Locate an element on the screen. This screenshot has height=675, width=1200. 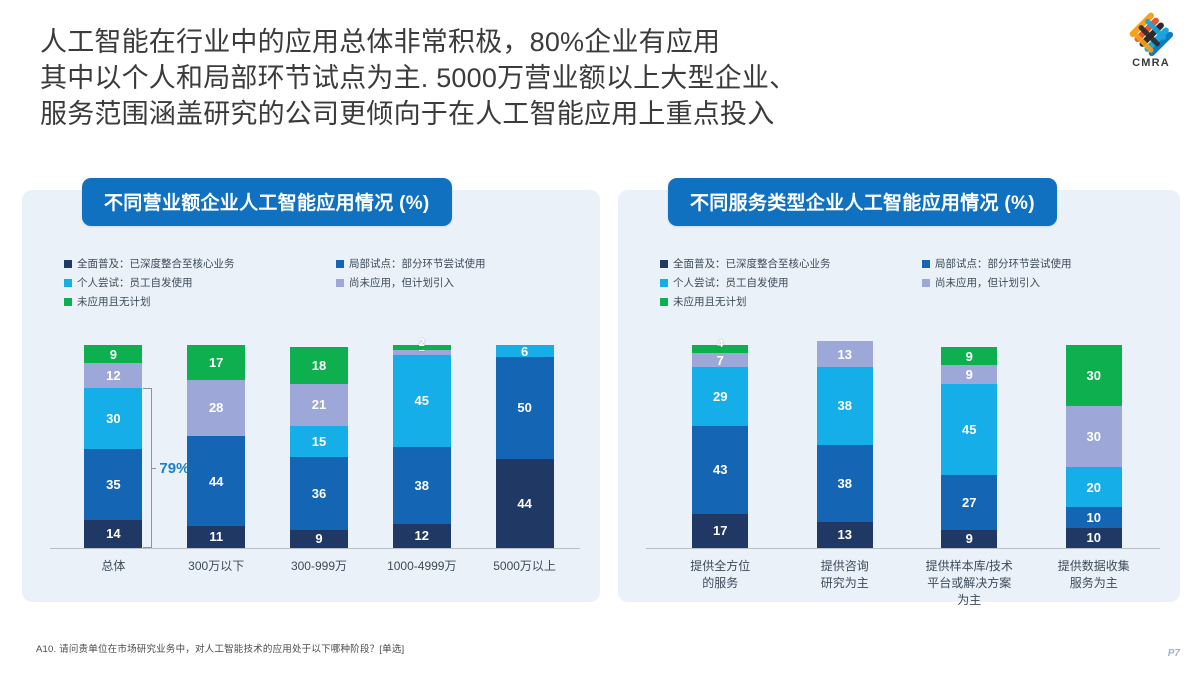
bar-segment: 11 is located at coordinates (216, 536).